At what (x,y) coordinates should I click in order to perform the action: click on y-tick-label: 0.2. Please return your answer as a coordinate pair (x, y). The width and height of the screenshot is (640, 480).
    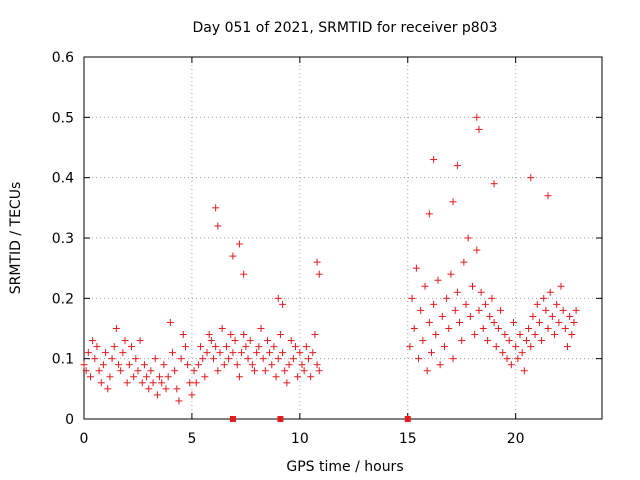
    Looking at the image, I should click on (63, 299).